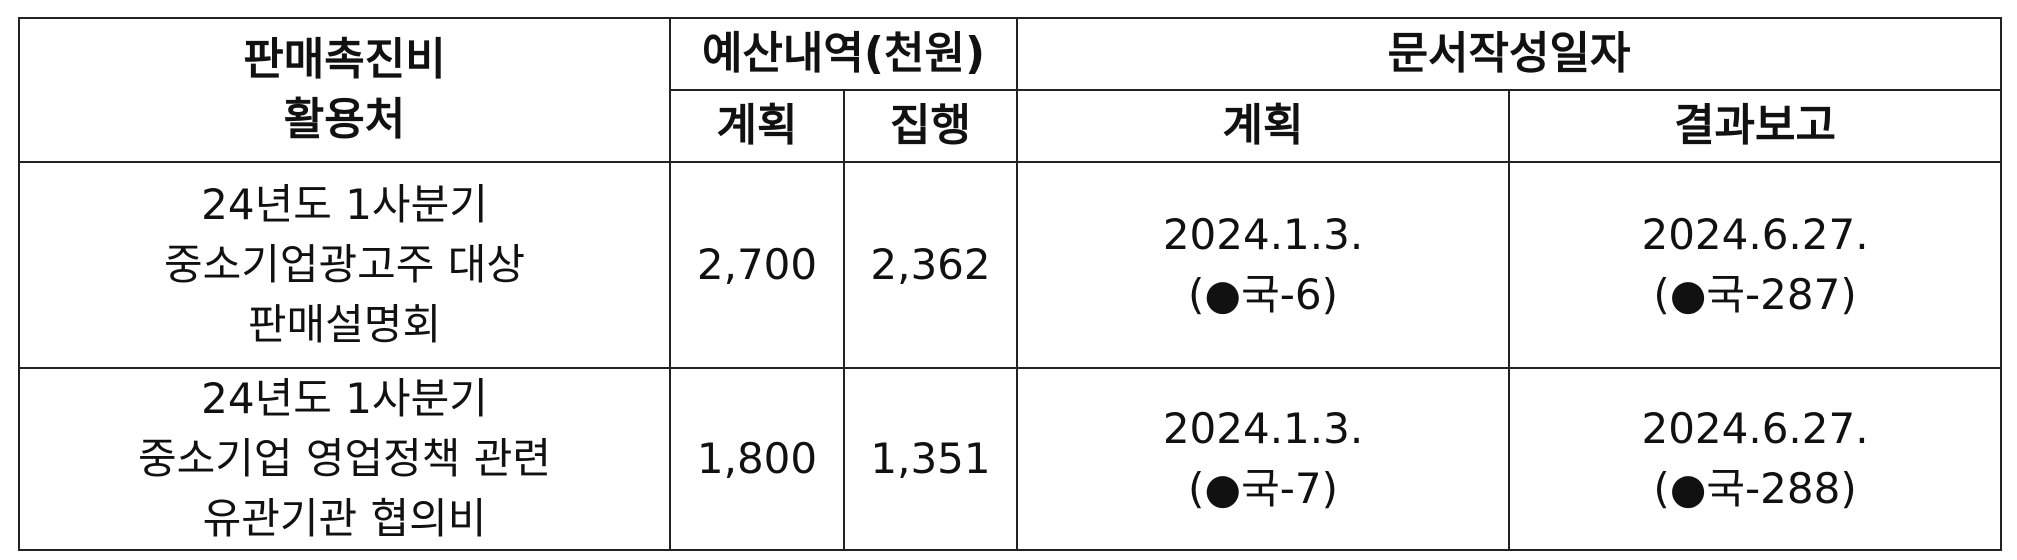  Describe the element at coordinates (1263, 126) in the screenshot. I see `header-date-plan: 계획` at that location.